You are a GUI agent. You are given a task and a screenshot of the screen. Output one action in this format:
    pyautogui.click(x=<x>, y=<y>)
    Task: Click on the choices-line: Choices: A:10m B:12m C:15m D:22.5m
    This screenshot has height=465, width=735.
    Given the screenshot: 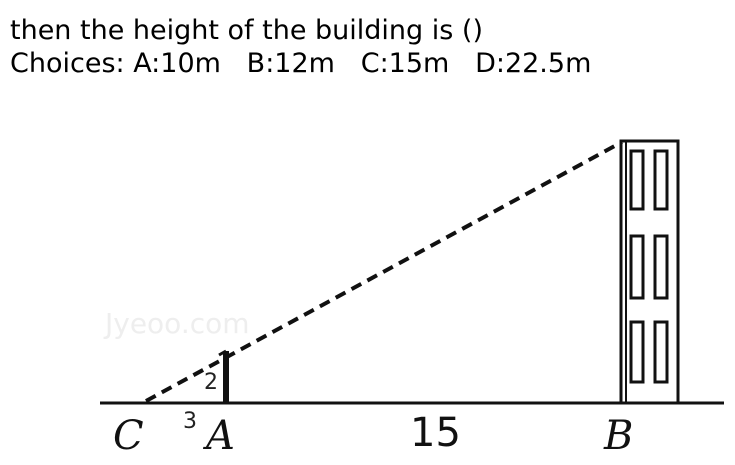 What is the action you would take?
    pyautogui.click(x=301, y=63)
    